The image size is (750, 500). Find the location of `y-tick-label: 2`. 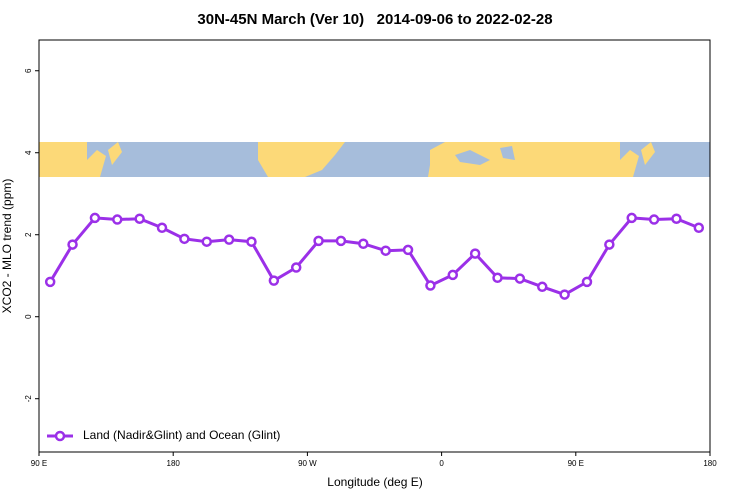

y-tick-label: 2 is located at coordinates (28, 234).